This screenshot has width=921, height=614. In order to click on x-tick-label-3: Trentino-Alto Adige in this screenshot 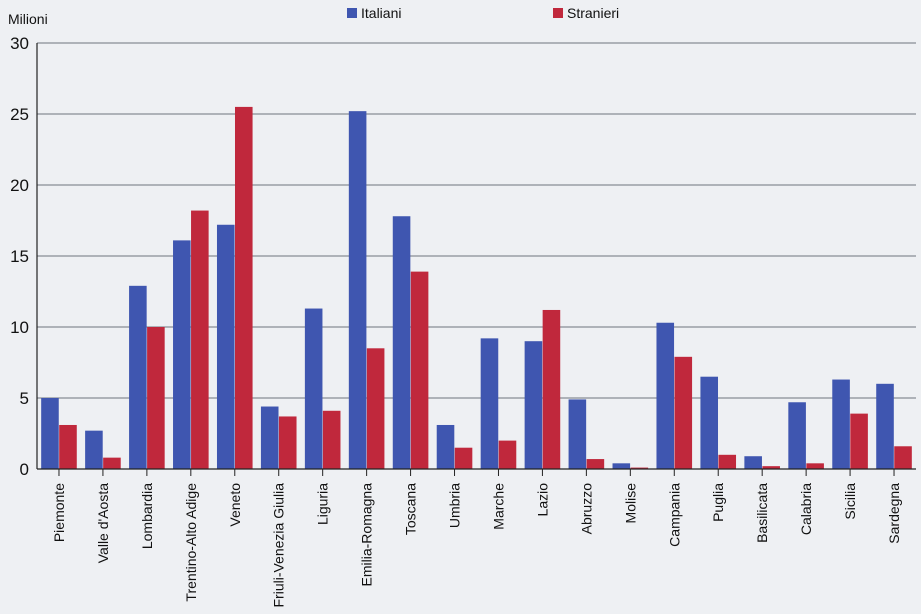, I will do `click(191, 542)`.